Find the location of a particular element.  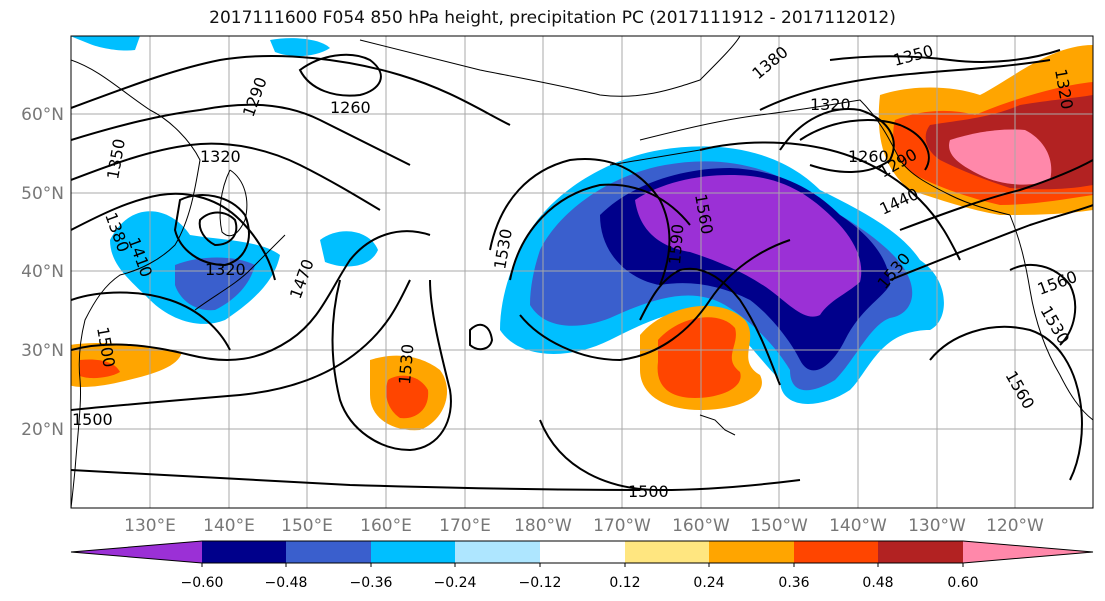

lat-axis: 60°N 50°N 40°N 30°N 20°N is located at coordinates (42, 272).